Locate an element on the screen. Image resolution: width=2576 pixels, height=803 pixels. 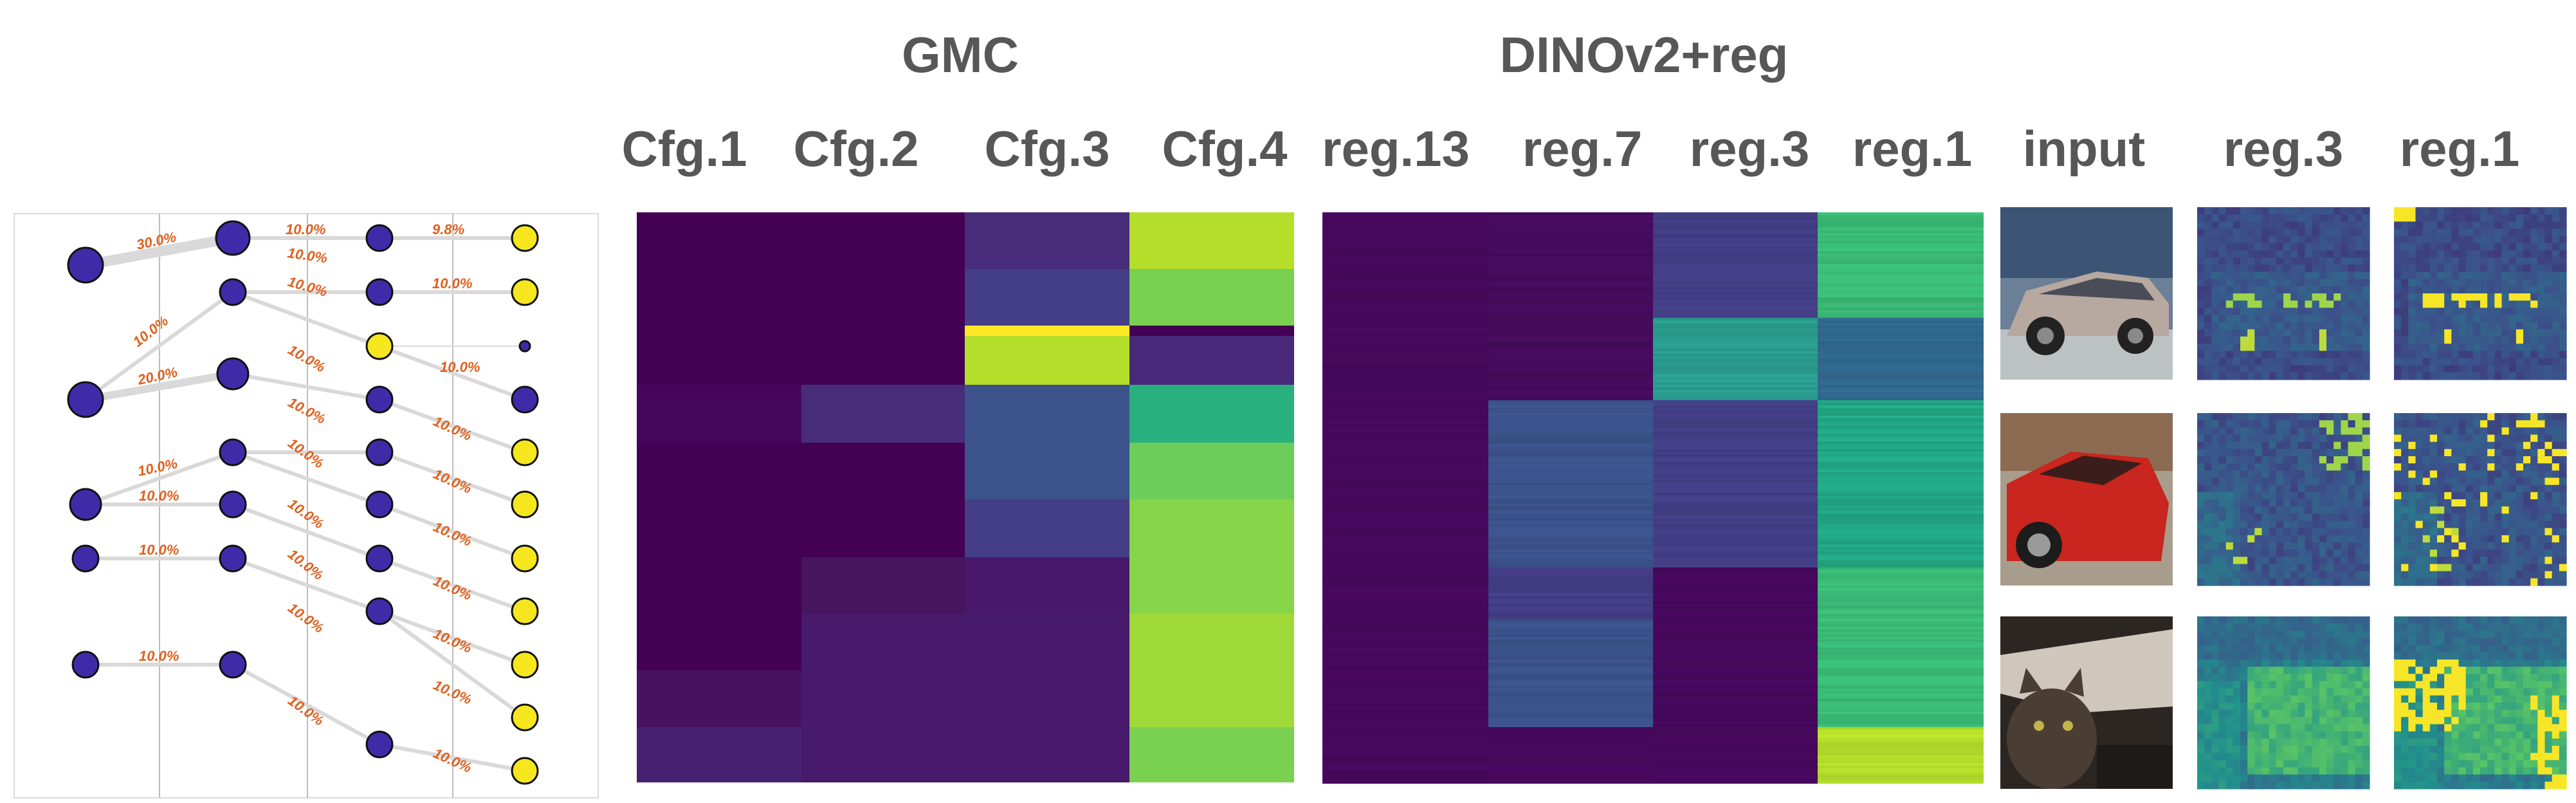
tree-node-level2 is located at coordinates (233, 665).